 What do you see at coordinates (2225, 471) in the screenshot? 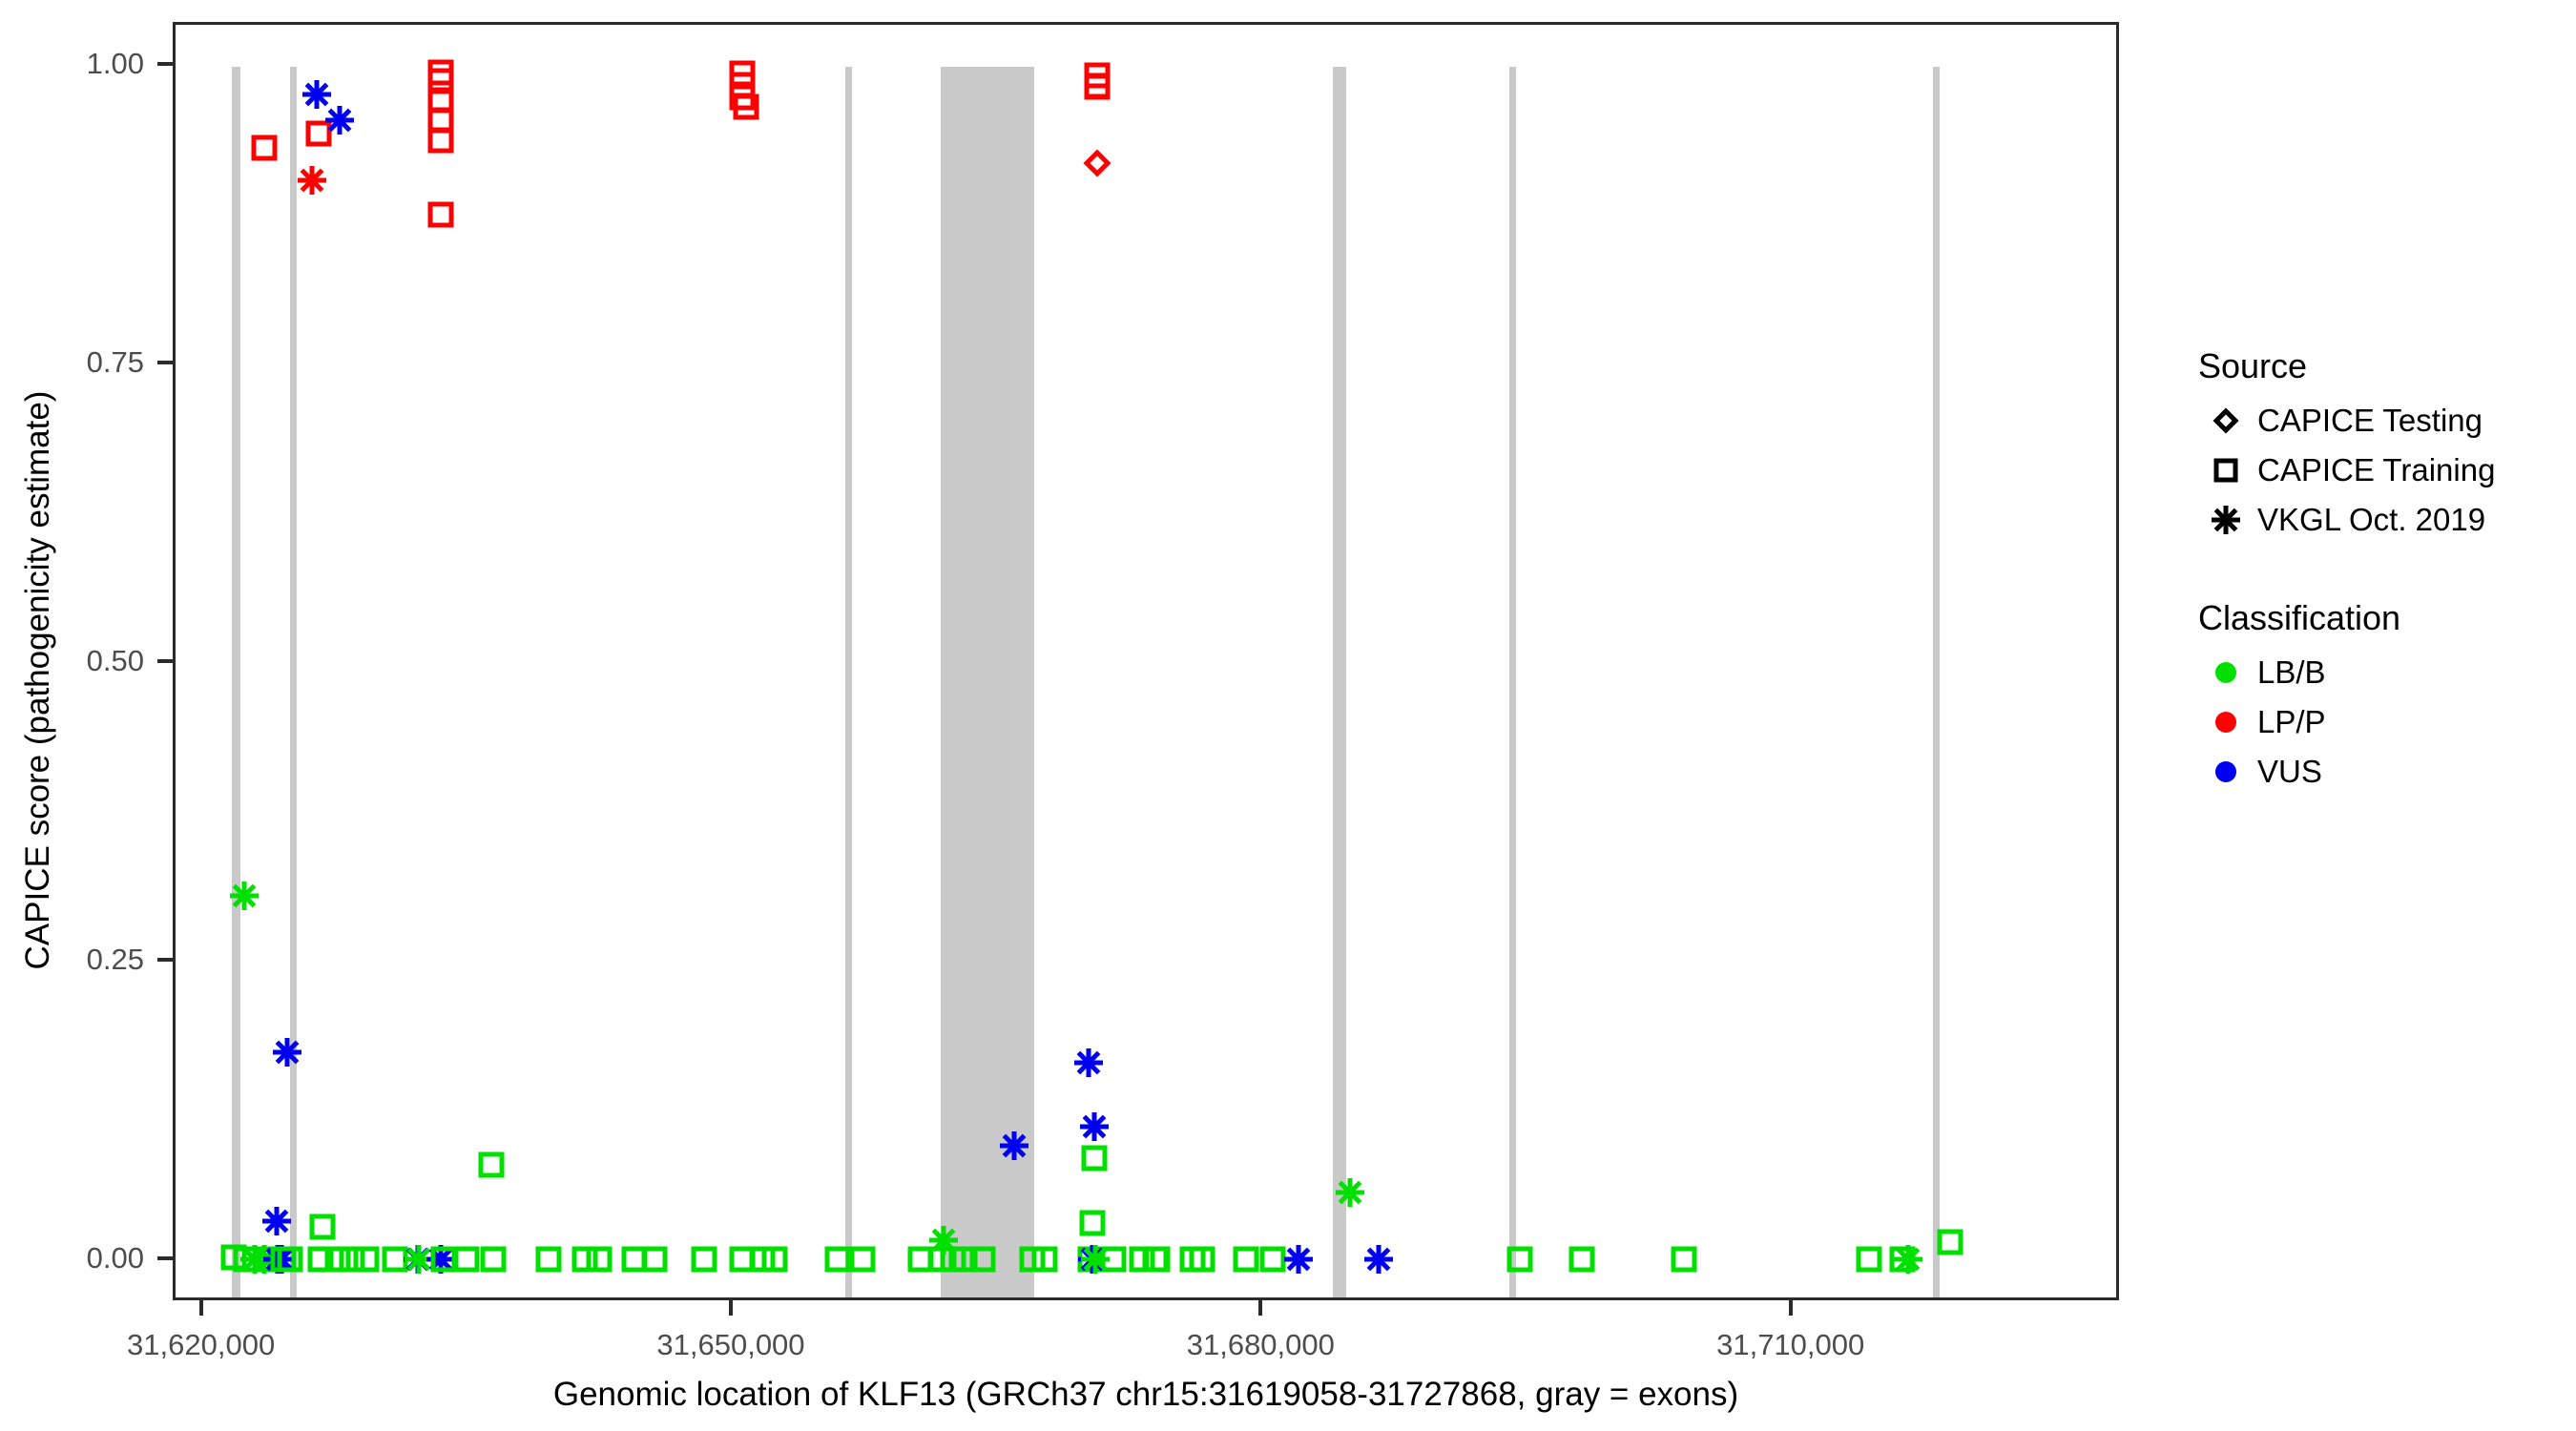
I see `square-marker` at bounding box center [2225, 471].